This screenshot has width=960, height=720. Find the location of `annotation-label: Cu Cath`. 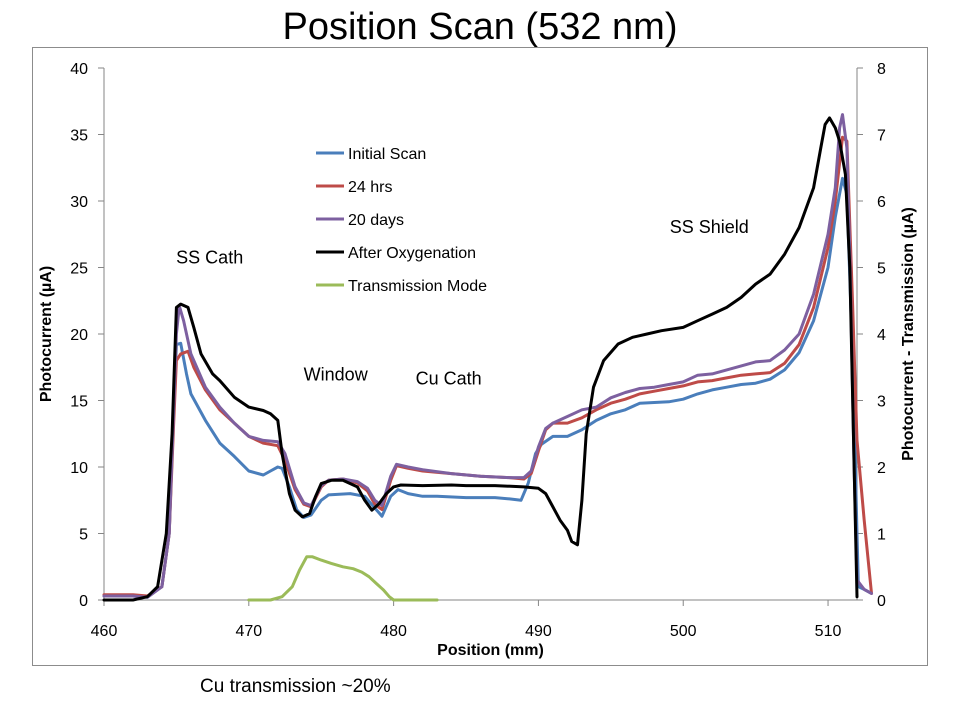

annotation-label: Cu Cath is located at coordinates (449, 379).